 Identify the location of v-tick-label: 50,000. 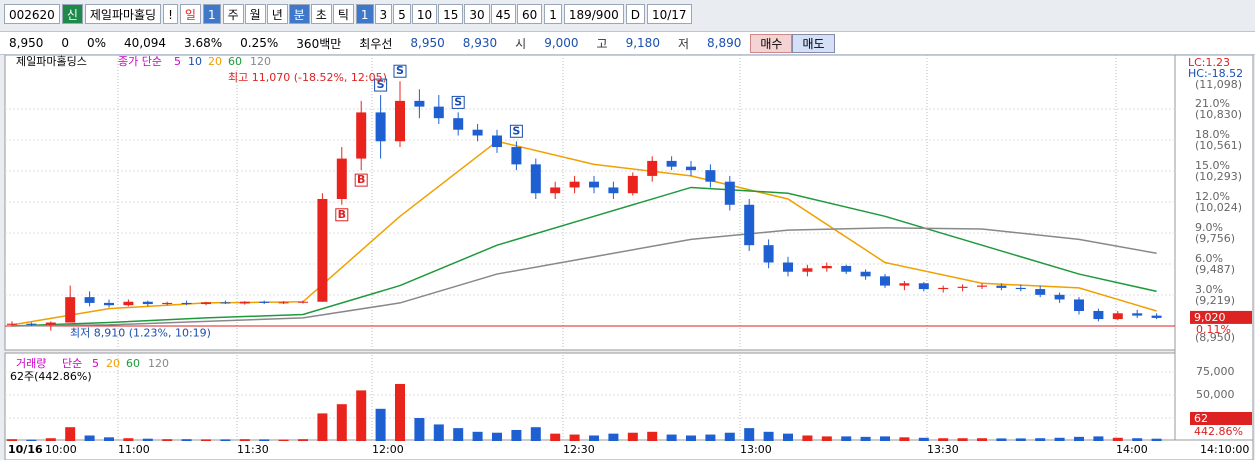
(1215, 394).